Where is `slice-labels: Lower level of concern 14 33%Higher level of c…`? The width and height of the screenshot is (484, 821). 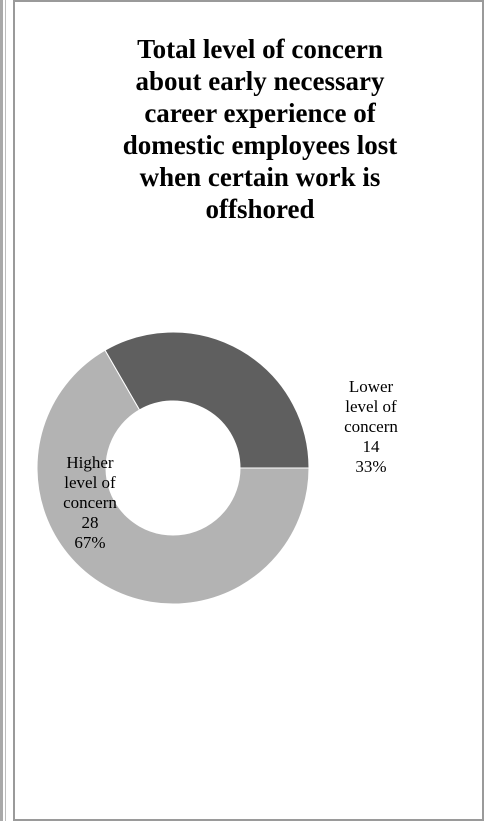 slice-labels: Lower level of concern 14 33%Higher level of c… is located at coordinates (230, 464).